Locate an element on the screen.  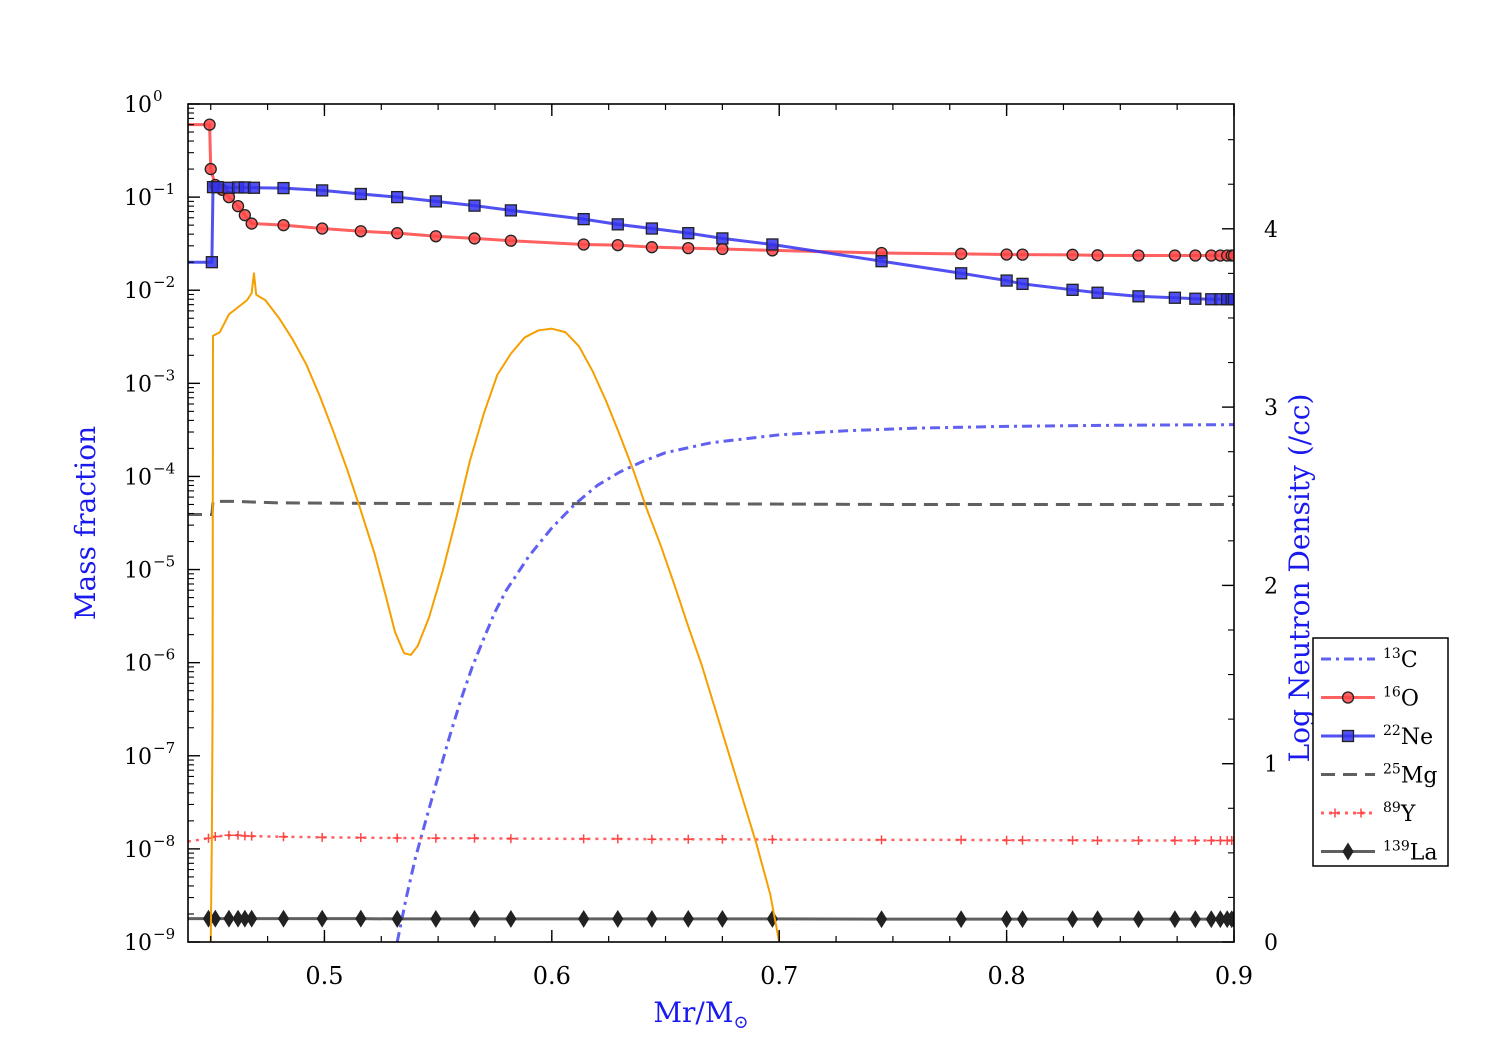
y-right-tick-label: 3 is located at coordinates (1271, 408).